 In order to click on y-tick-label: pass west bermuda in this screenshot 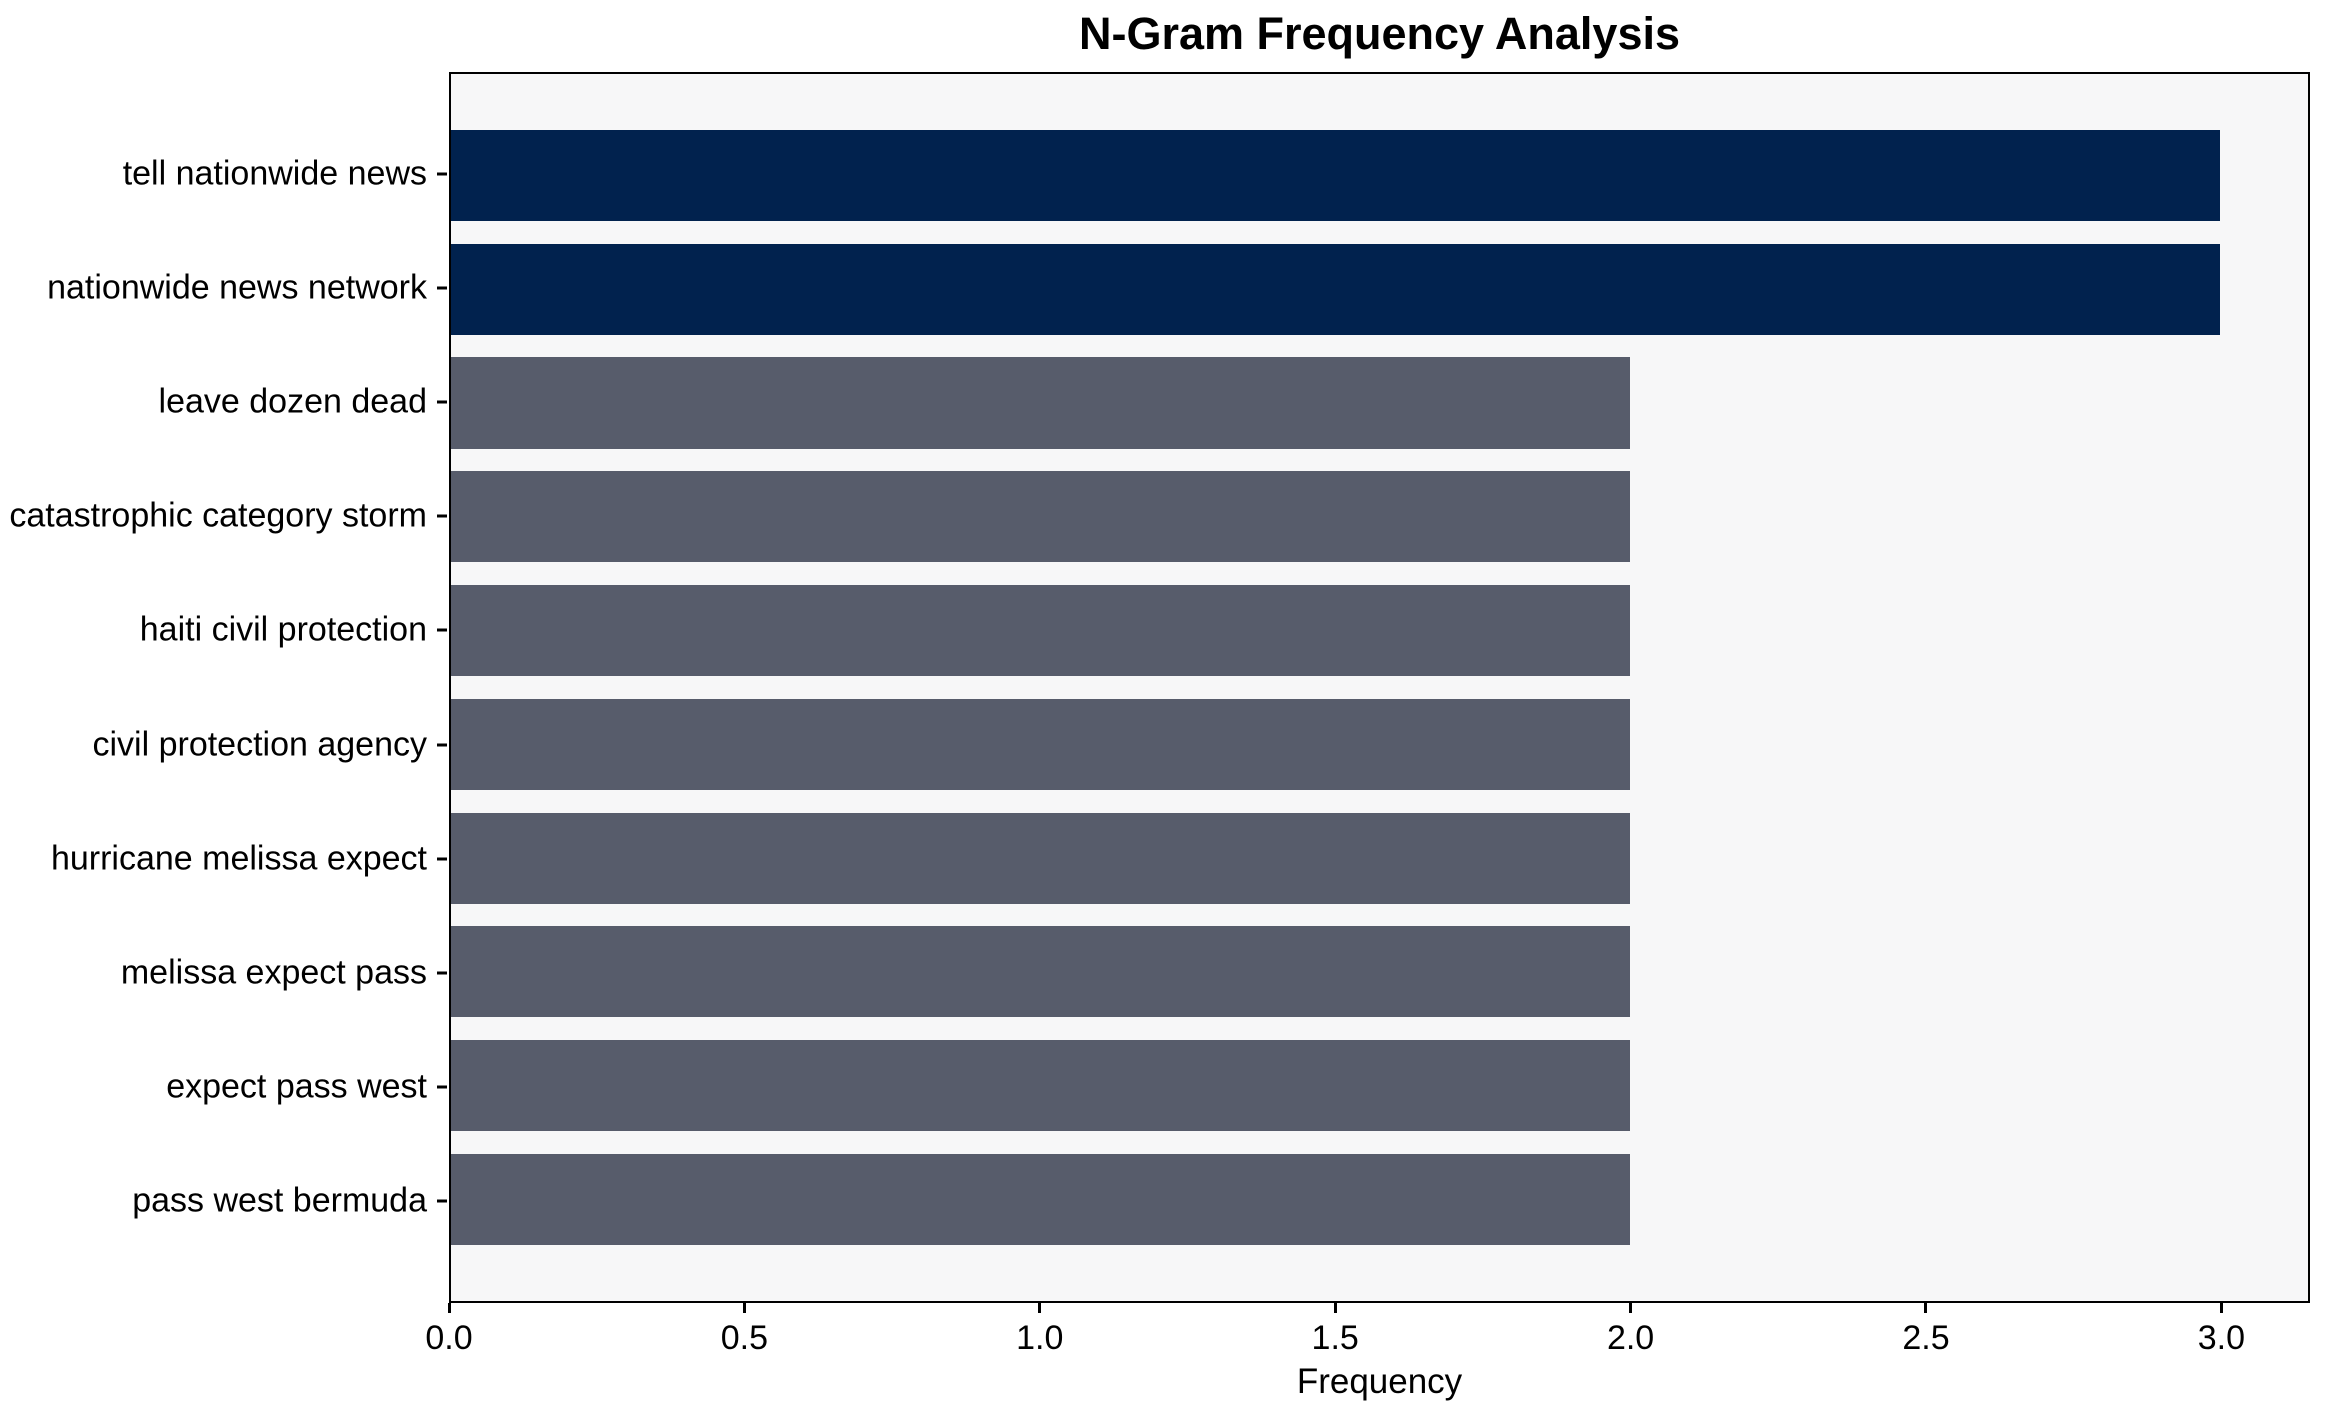, I will do `click(279, 1200)`.